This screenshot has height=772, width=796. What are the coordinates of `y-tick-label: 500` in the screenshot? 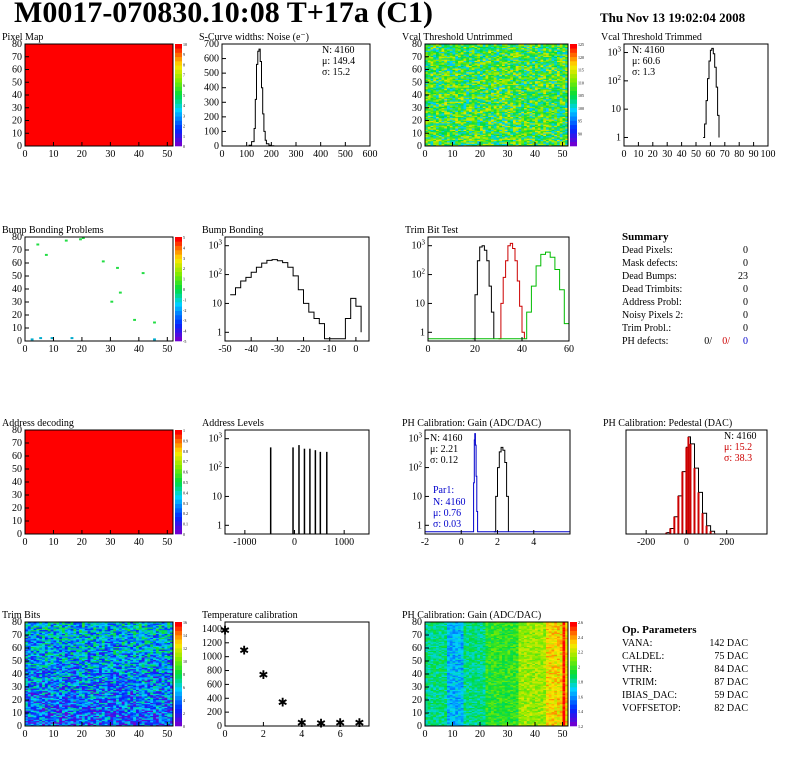 It's located at (211, 73).